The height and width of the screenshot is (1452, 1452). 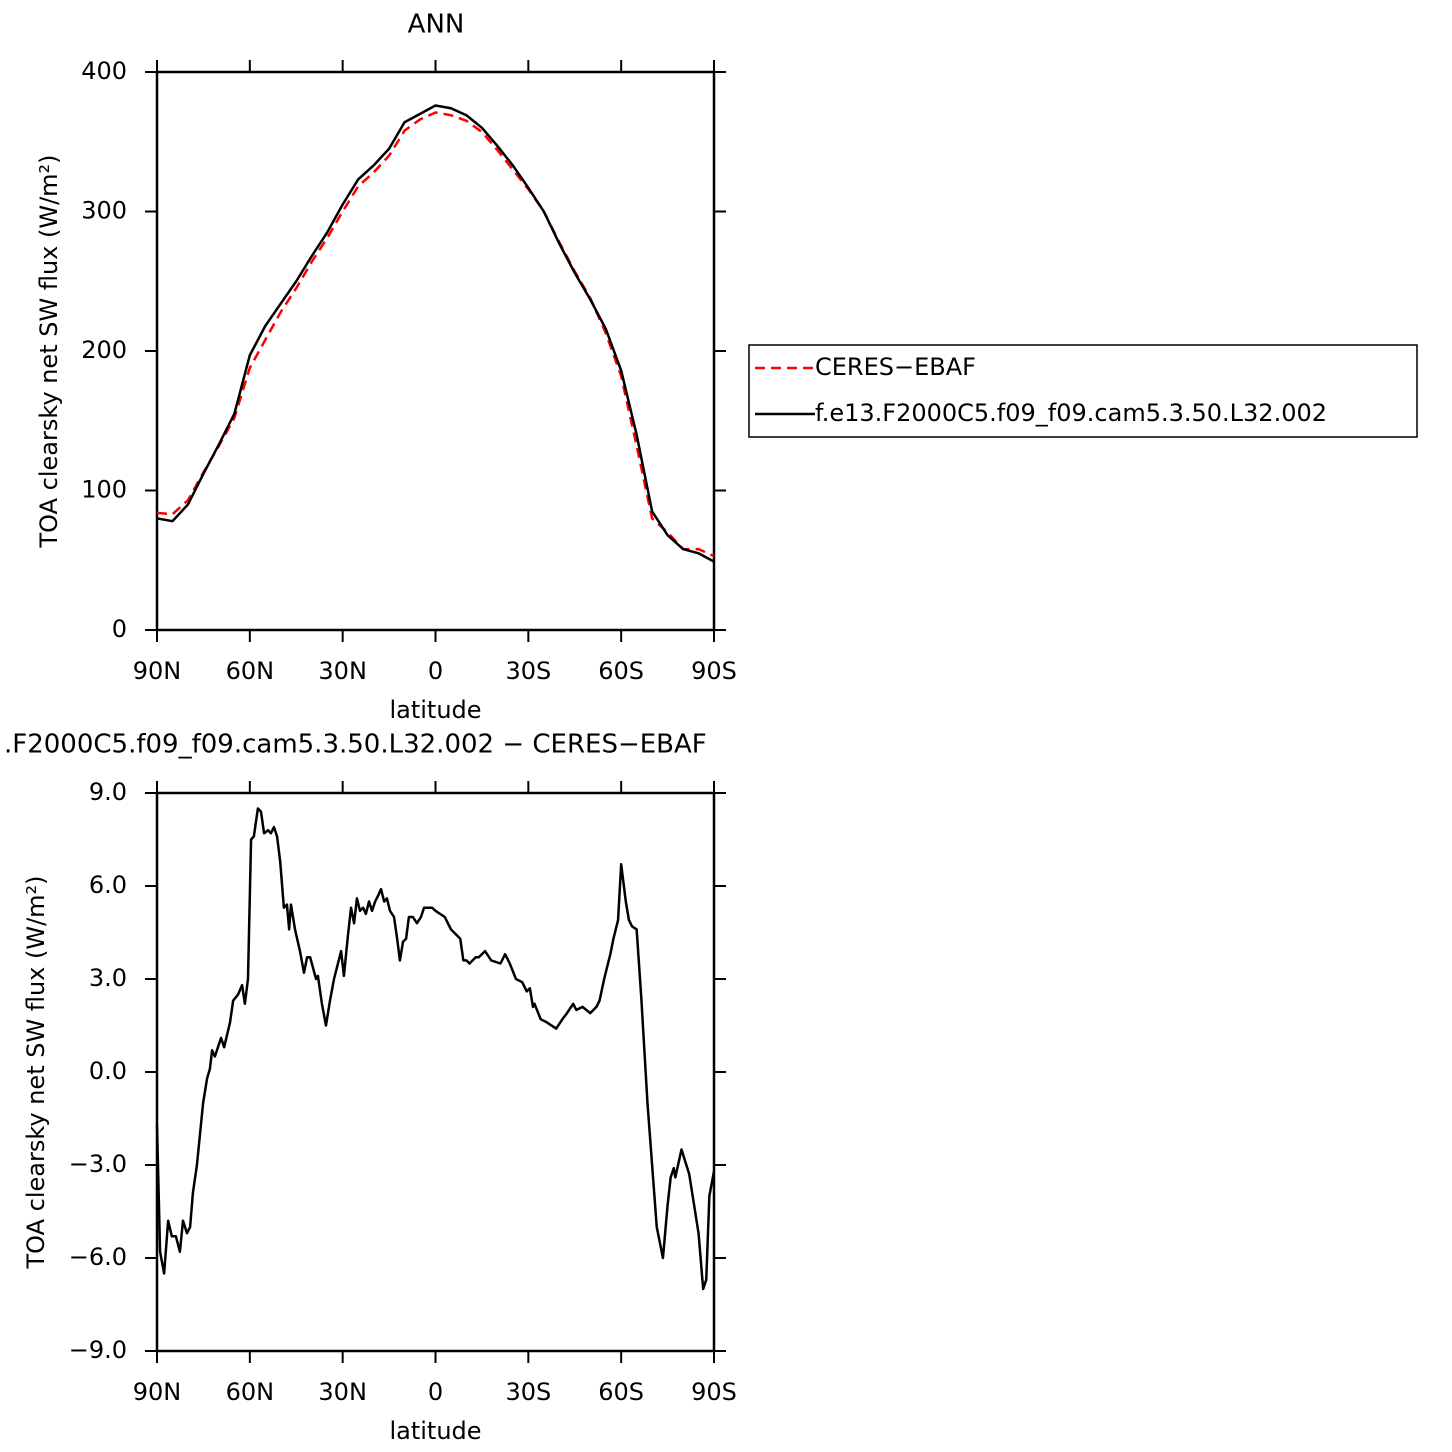 I want to click on y-tick-label: 300, so click(x=104, y=211).